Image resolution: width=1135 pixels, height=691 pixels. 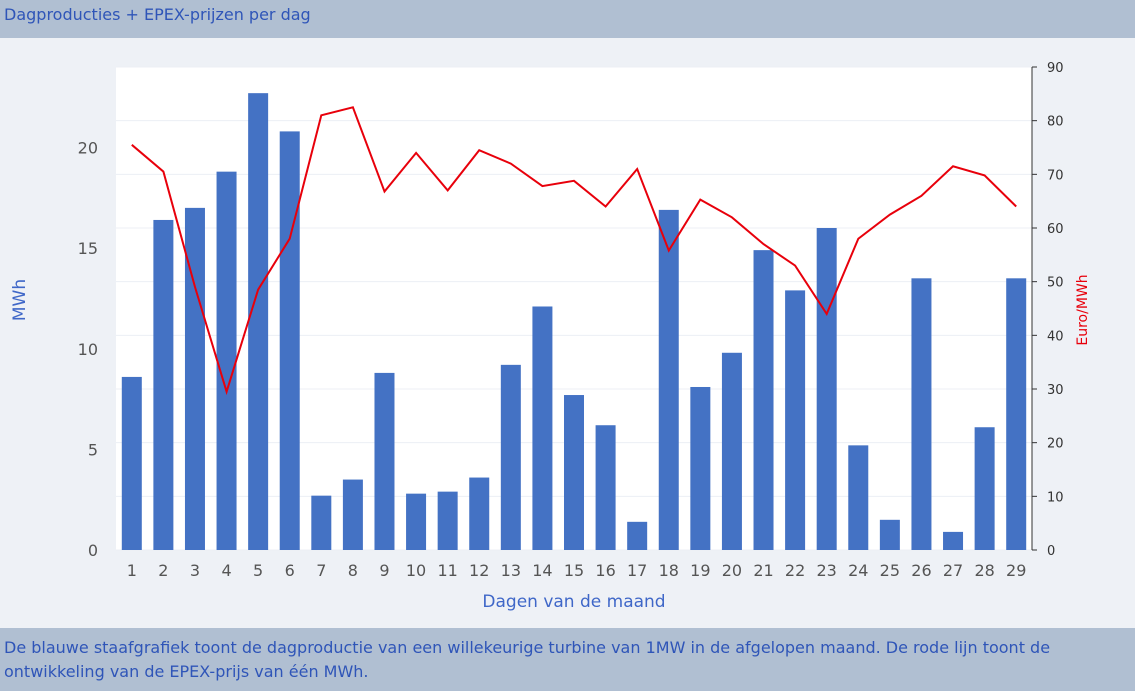 I want to click on x-tick-label: 15, so click(x=574, y=570).